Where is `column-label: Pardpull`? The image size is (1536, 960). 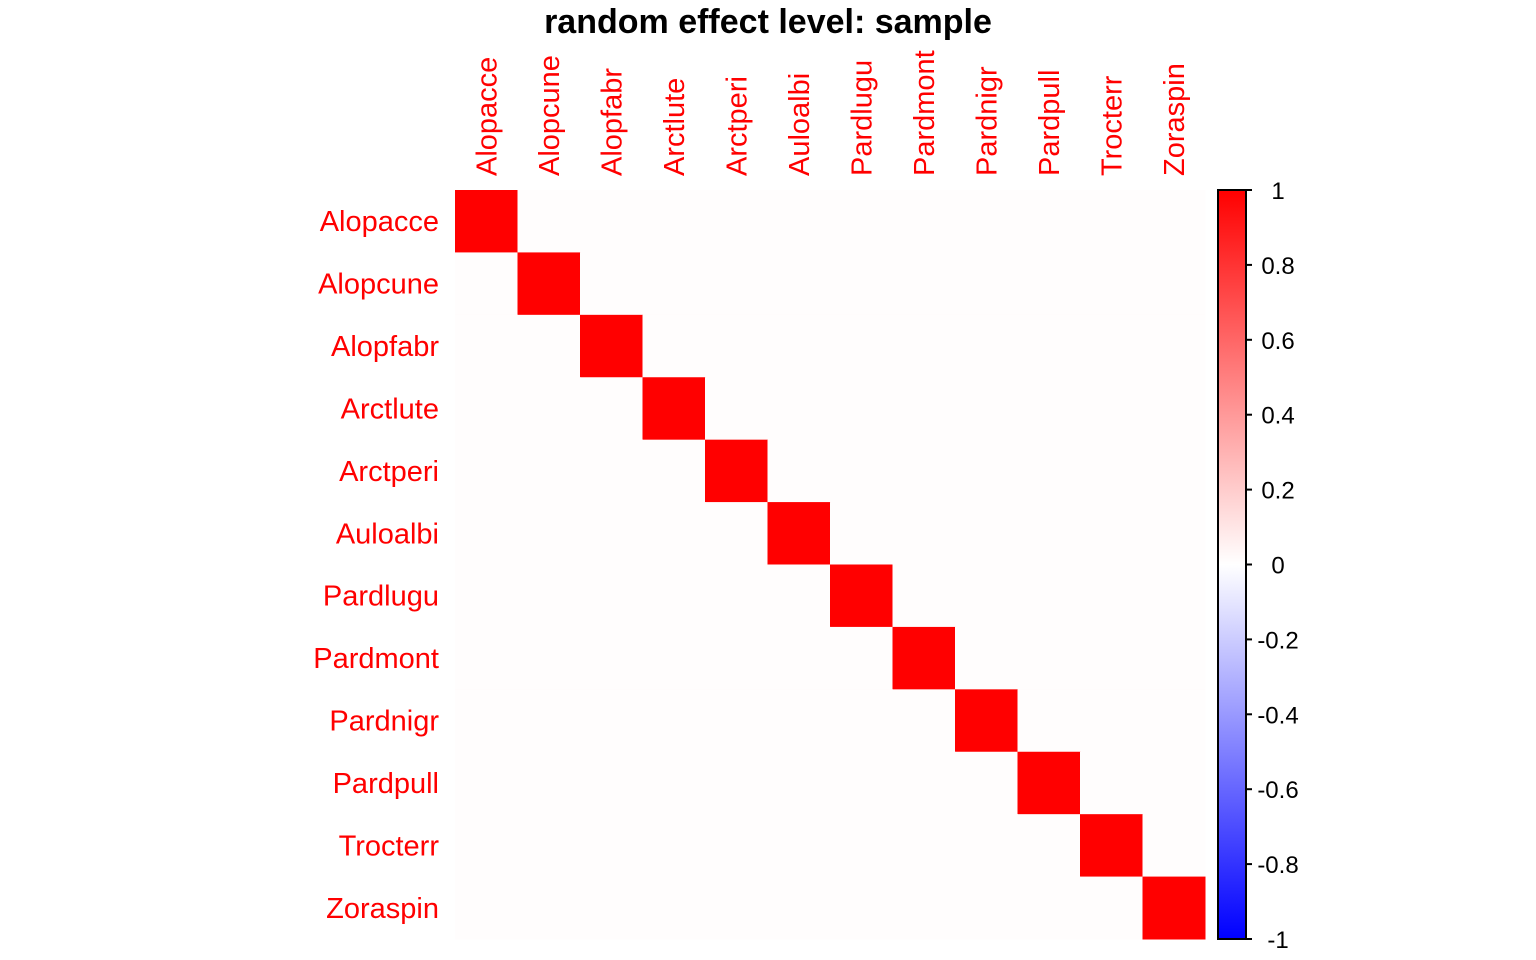 column-label: Pardpull is located at coordinates (1050, 123).